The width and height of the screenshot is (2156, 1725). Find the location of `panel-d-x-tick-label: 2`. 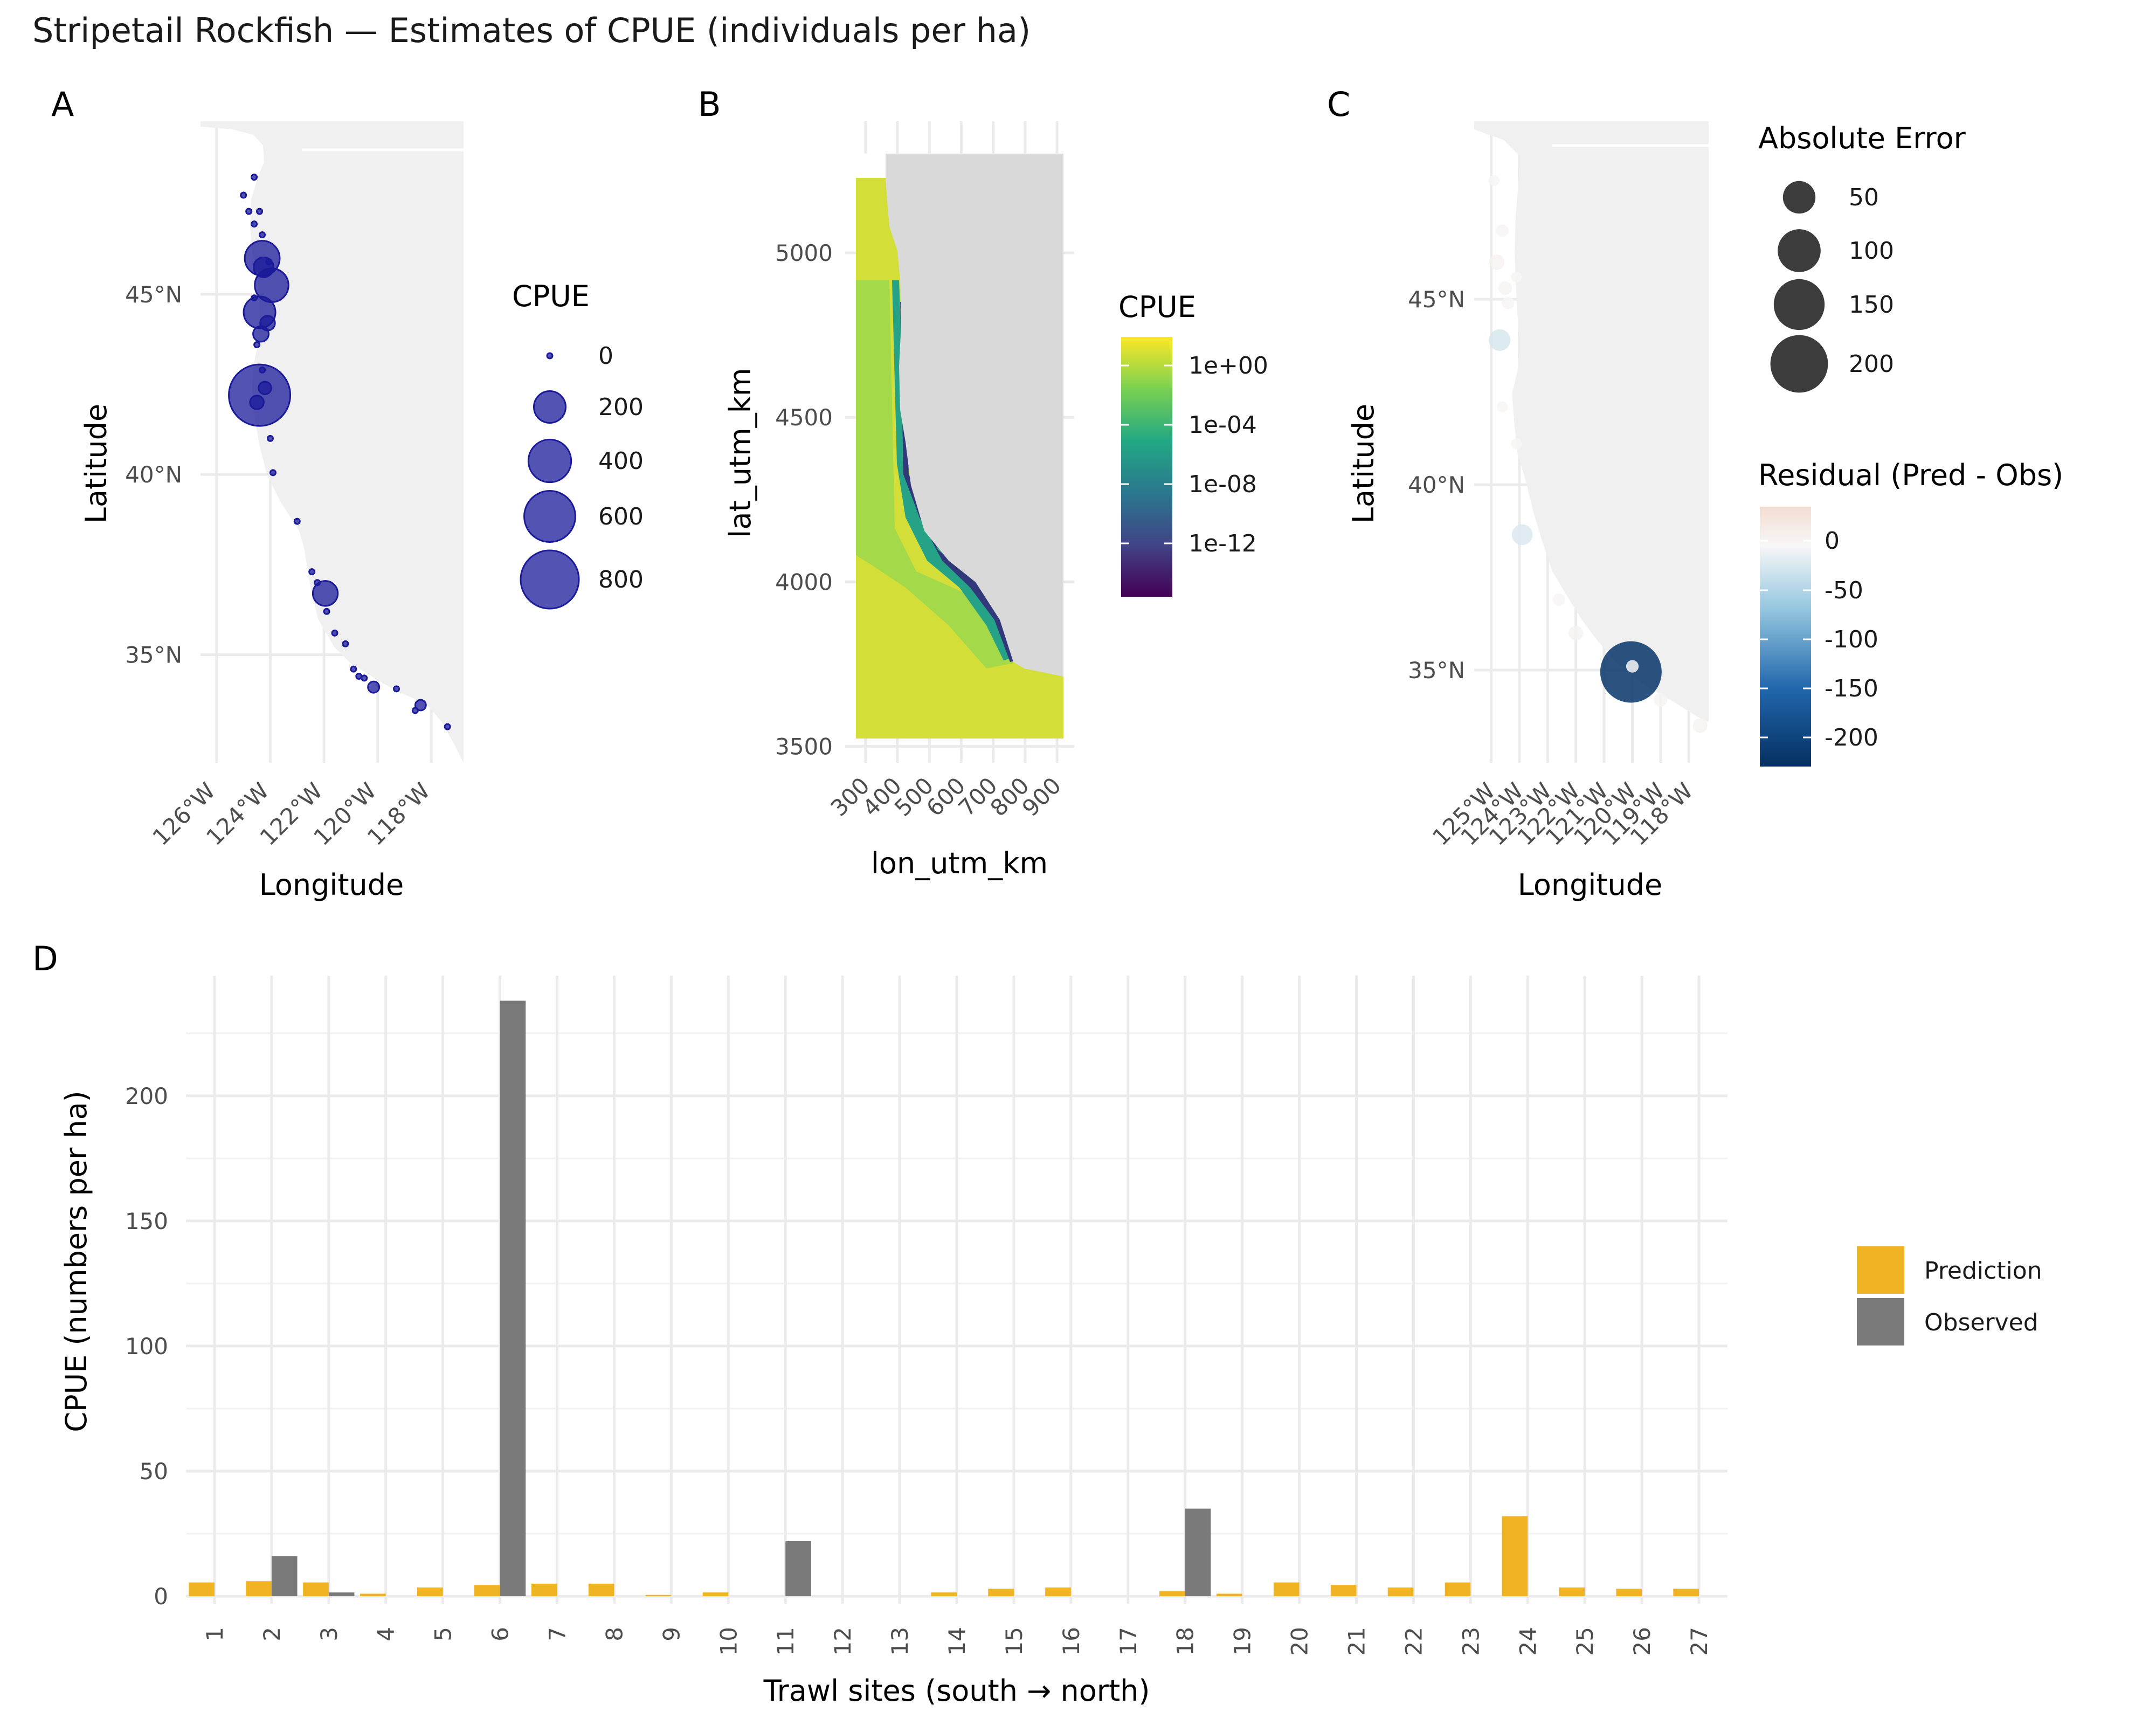

panel-d-x-tick-label: 2 is located at coordinates (272, 1634).